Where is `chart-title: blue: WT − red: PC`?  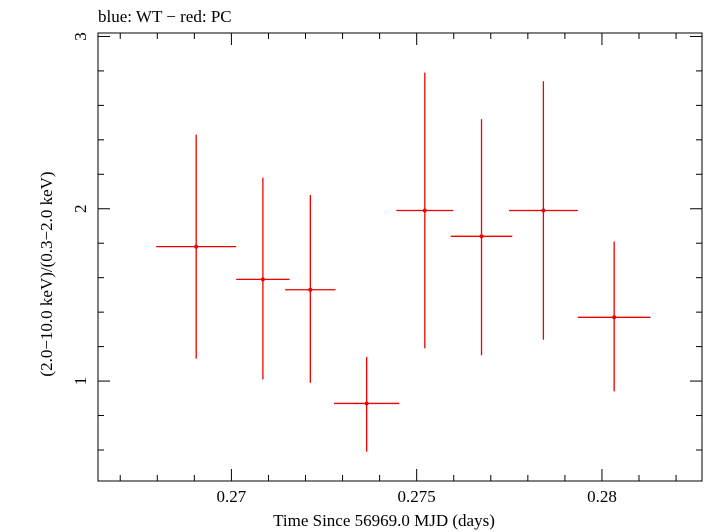
chart-title: blue: WT − red: PC is located at coordinates (165, 16).